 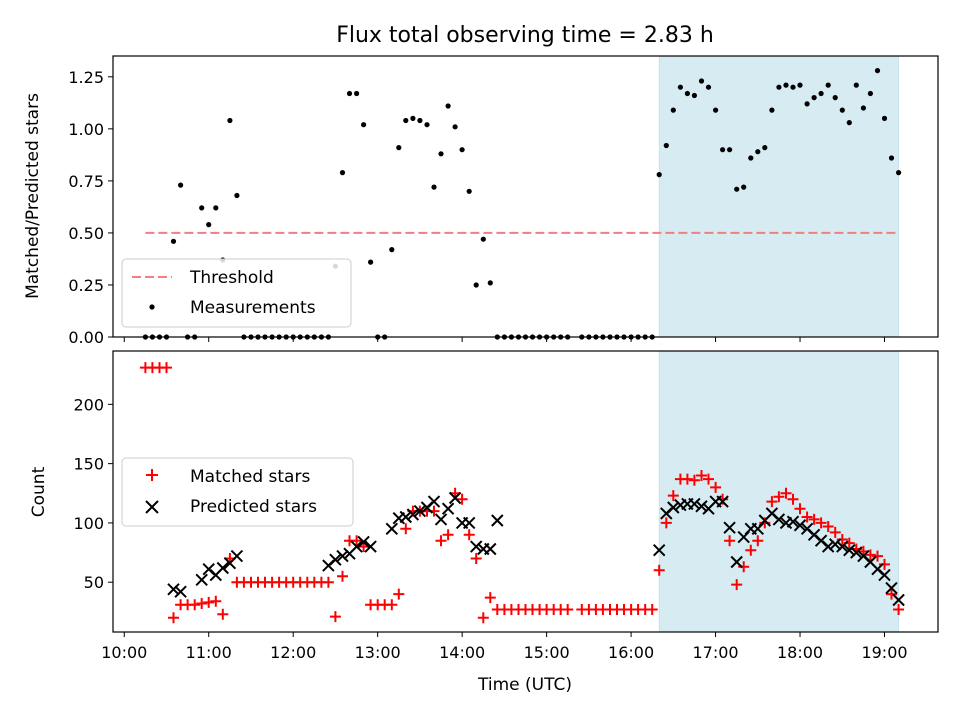 I want to click on x-tick-label: 17:00, so click(x=716, y=652).